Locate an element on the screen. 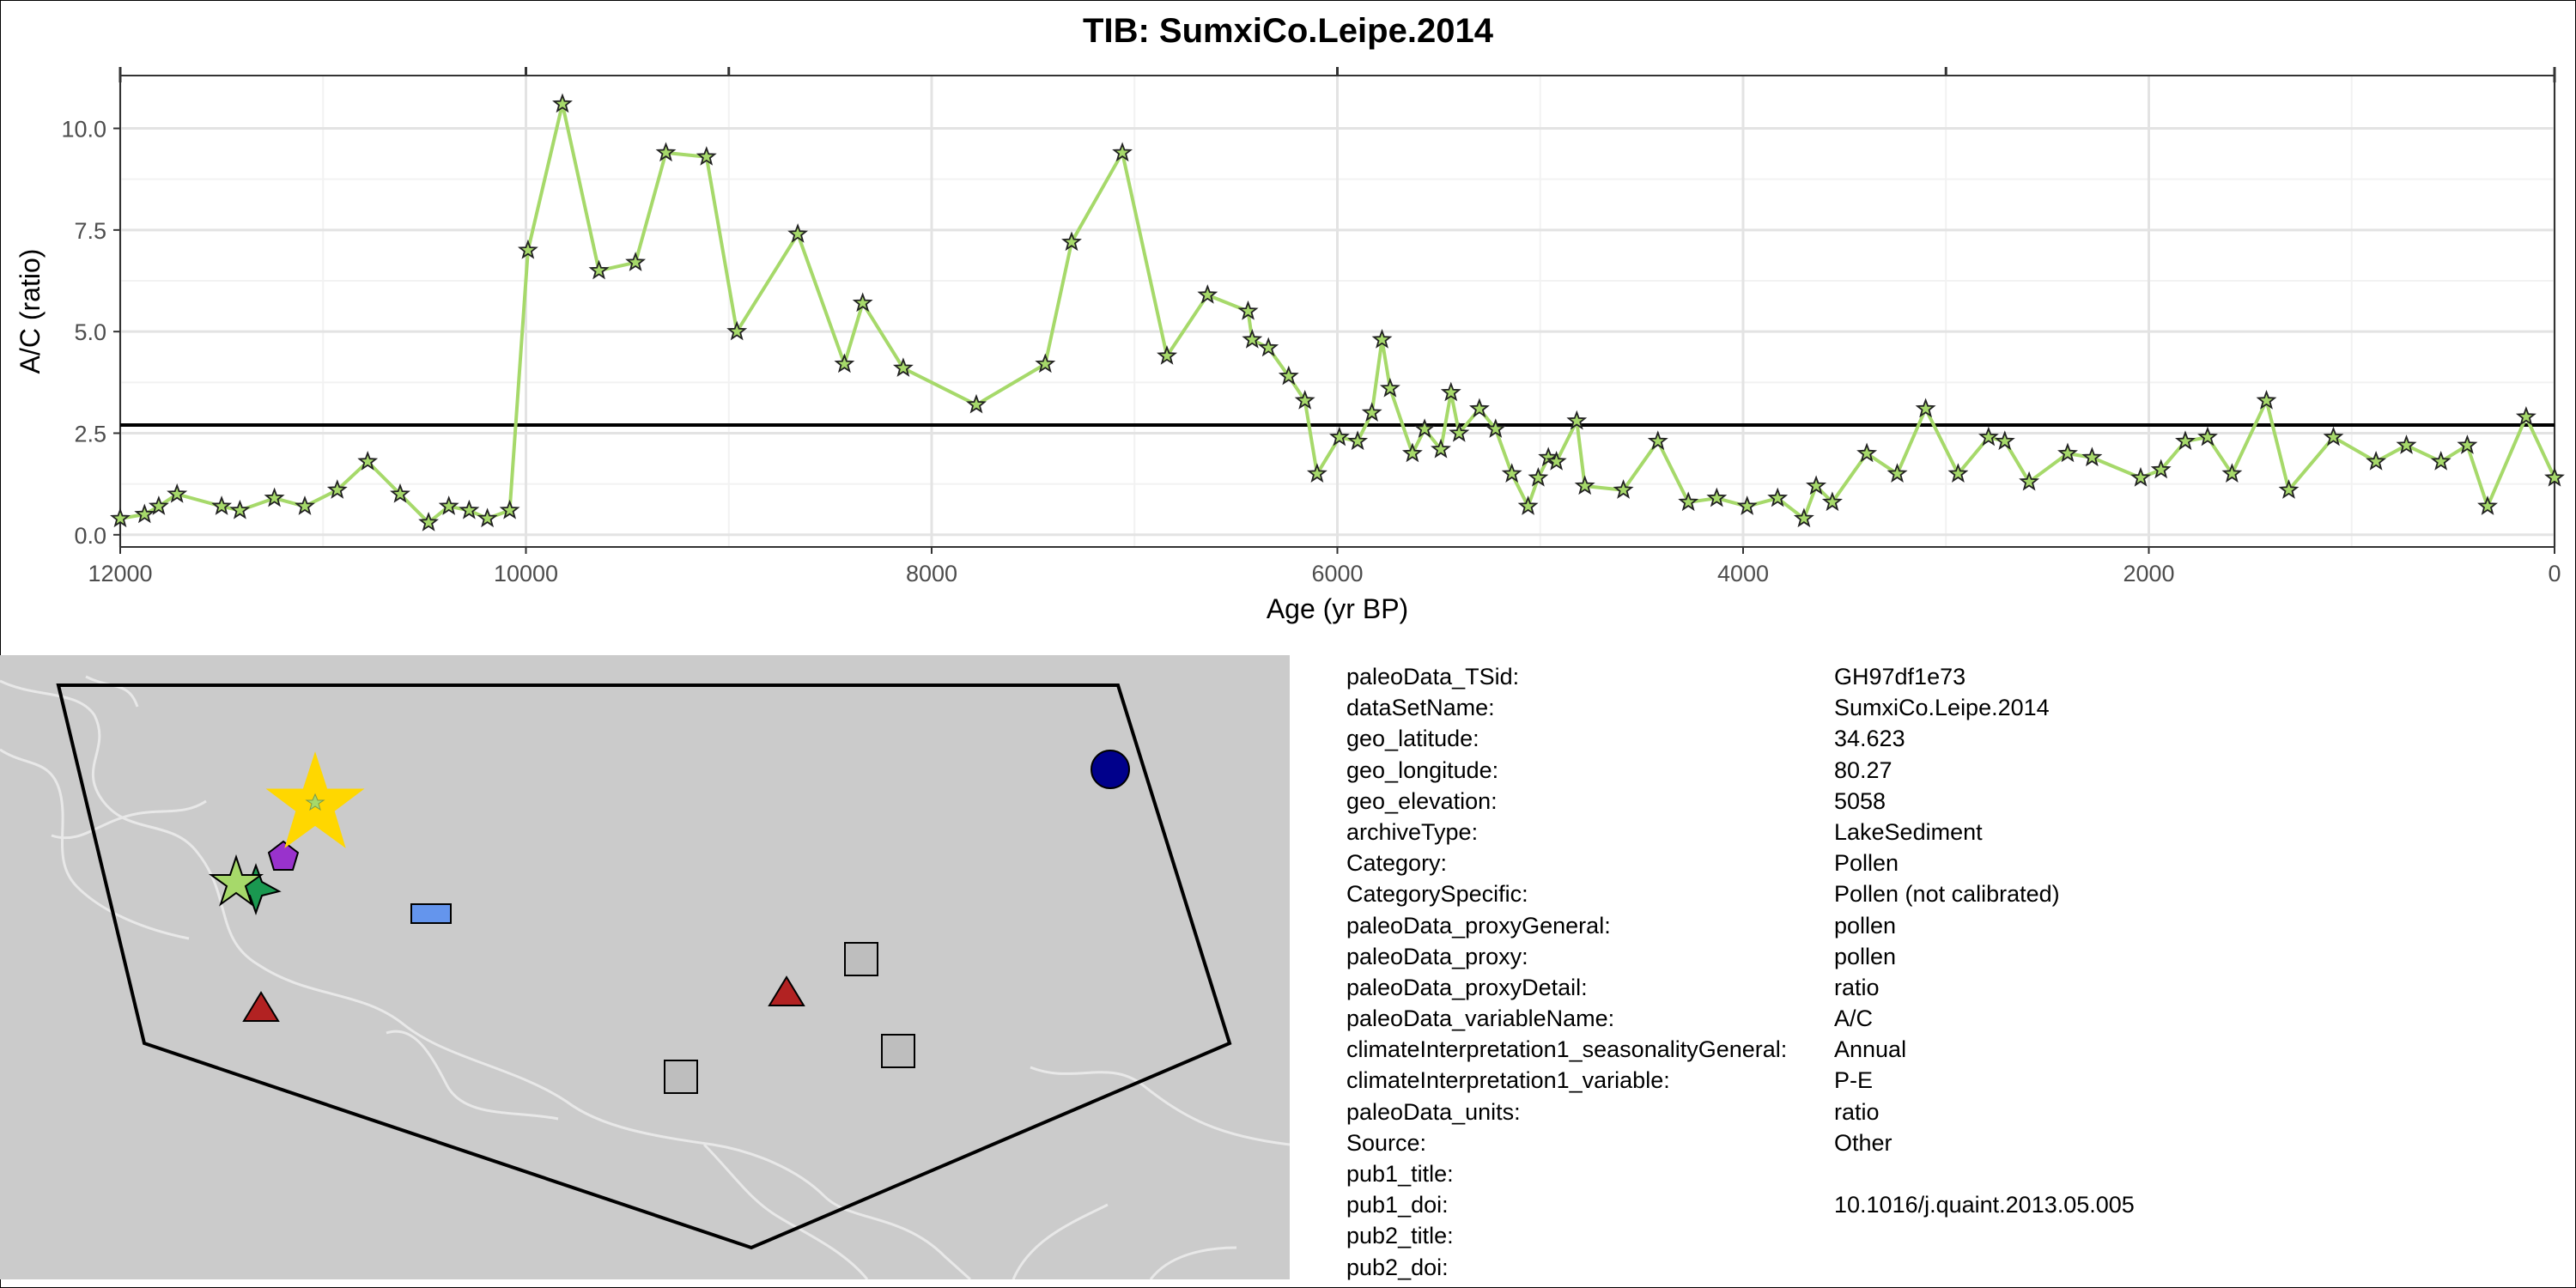 The image size is (2576, 1288). metadata-key: geo_latitude: is located at coordinates (1412, 739).